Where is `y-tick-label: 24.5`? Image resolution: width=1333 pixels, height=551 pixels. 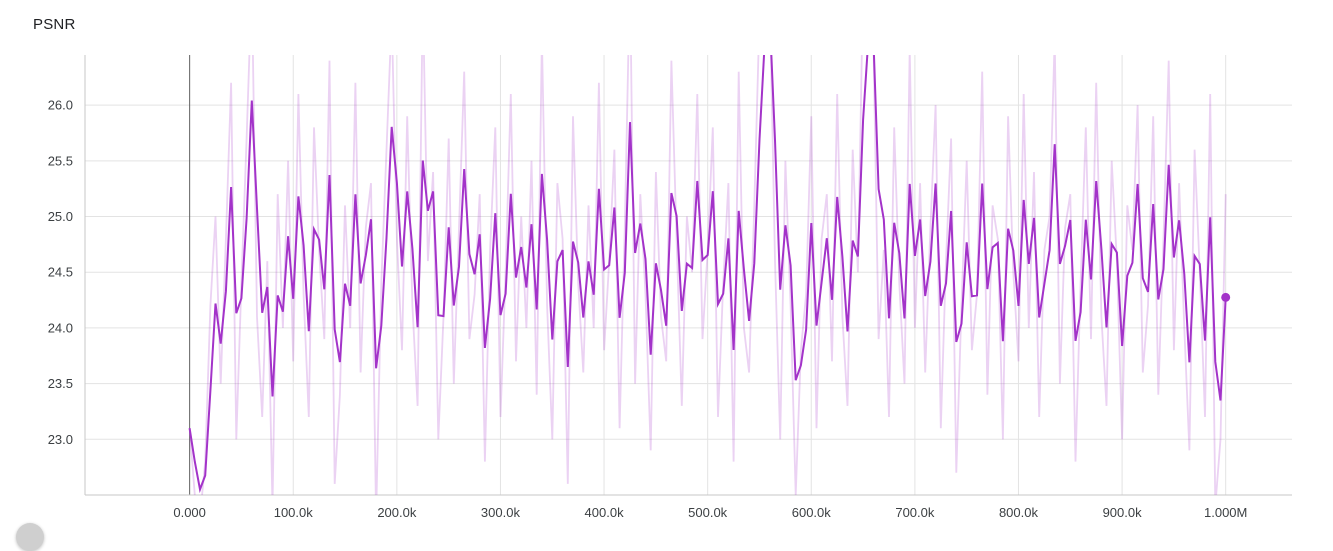 y-tick-label: 24.5 is located at coordinates (60, 272).